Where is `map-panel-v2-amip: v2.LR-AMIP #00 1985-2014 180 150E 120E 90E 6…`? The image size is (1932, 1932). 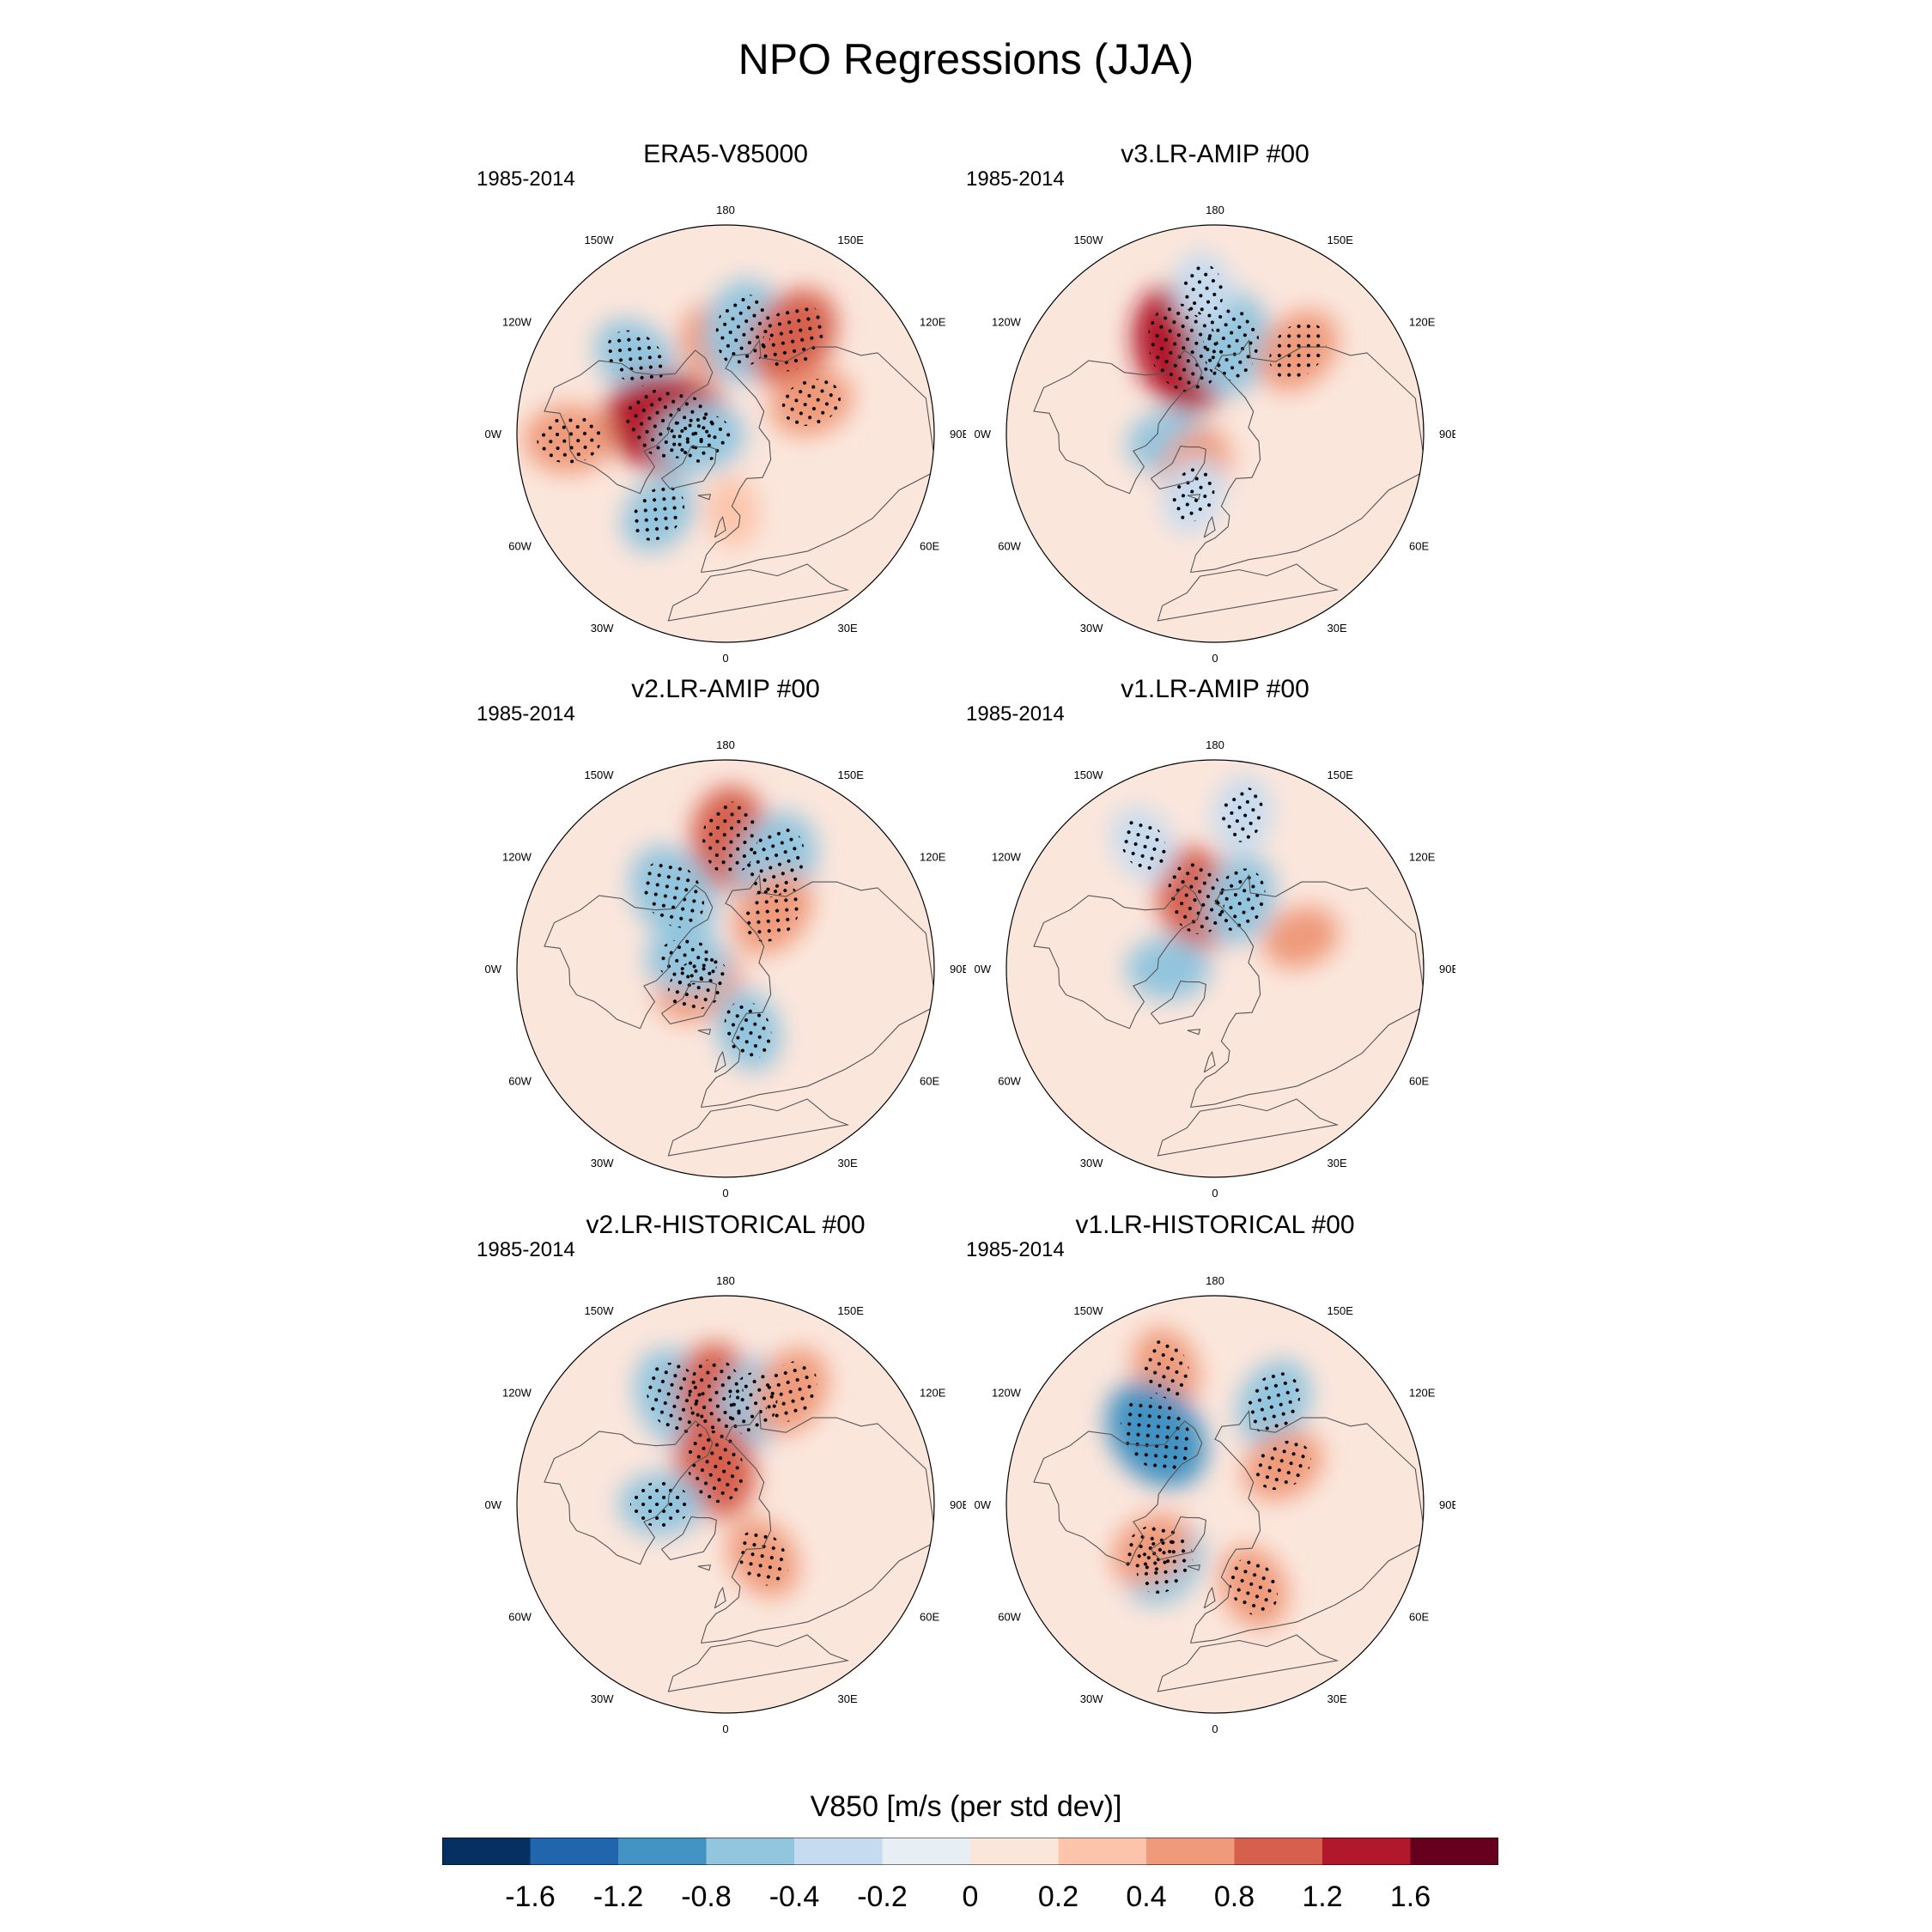 map-panel-v2-amip: v2.LR-AMIP #00 1985-2014 180 150E 120E 90E 6… is located at coordinates (722, 942).